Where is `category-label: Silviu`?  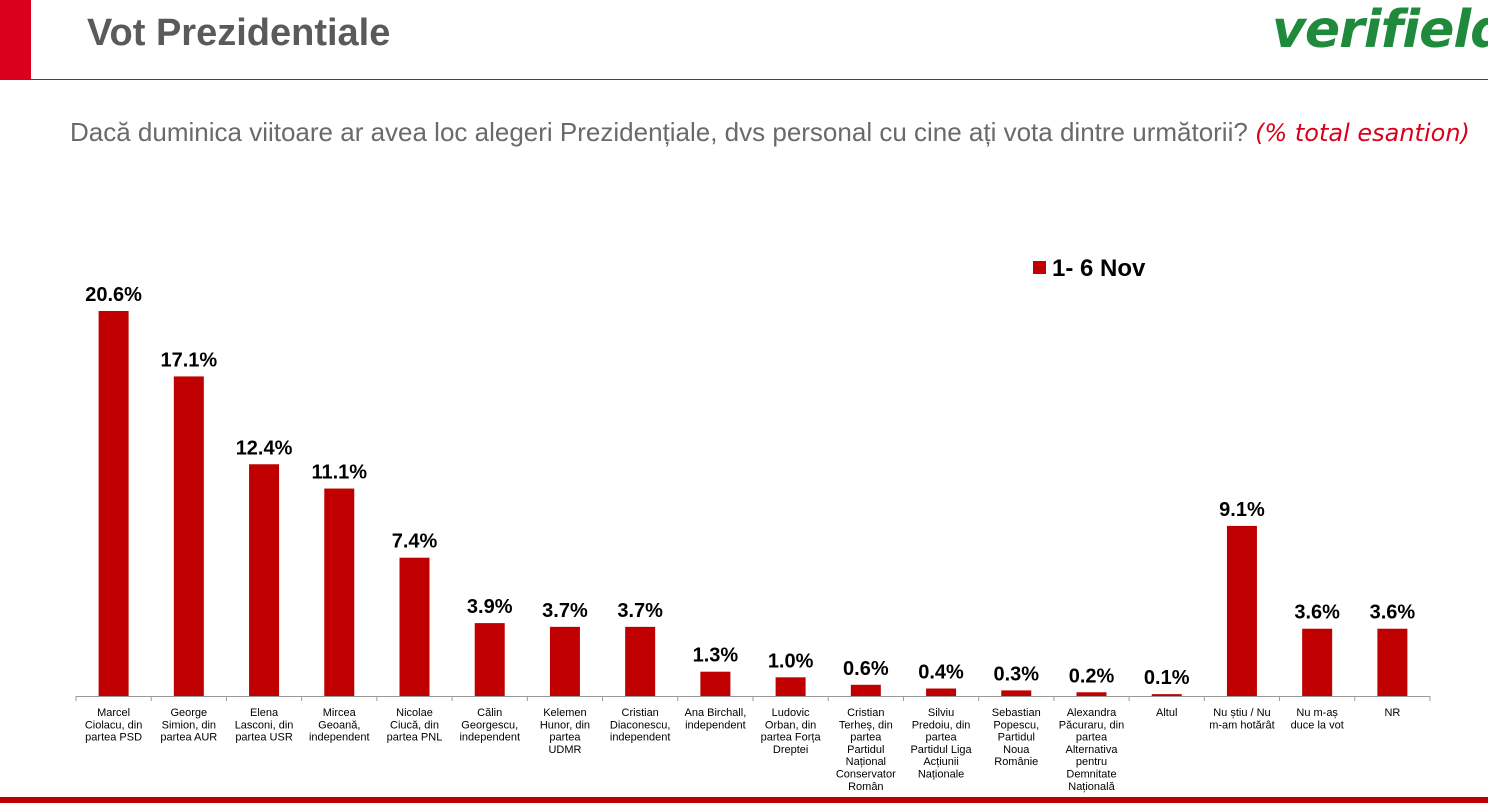 category-label: Silviu is located at coordinates (941, 713).